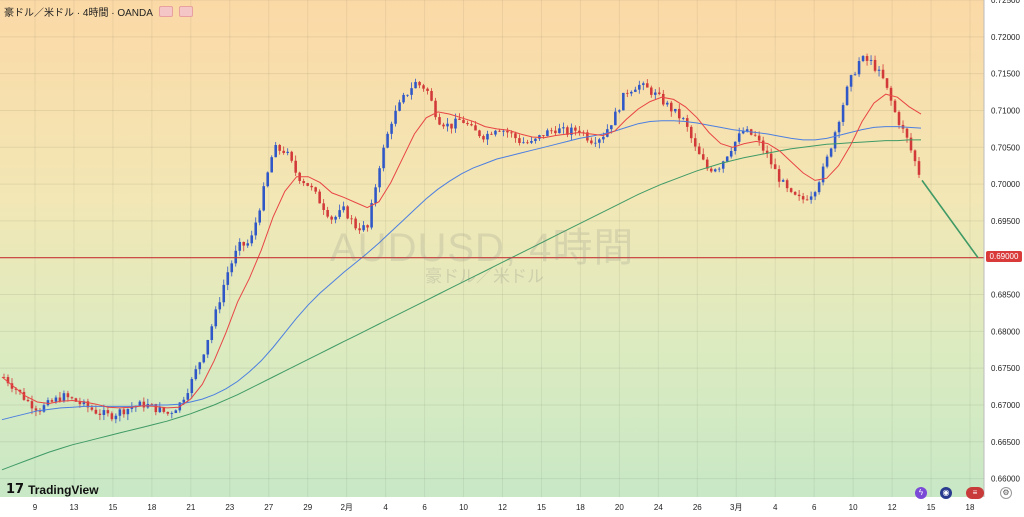 This screenshot has width=1024, height=517. What do you see at coordinates (975, 493) in the screenshot?
I see `flag-us-icon: ≡` at bounding box center [975, 493].